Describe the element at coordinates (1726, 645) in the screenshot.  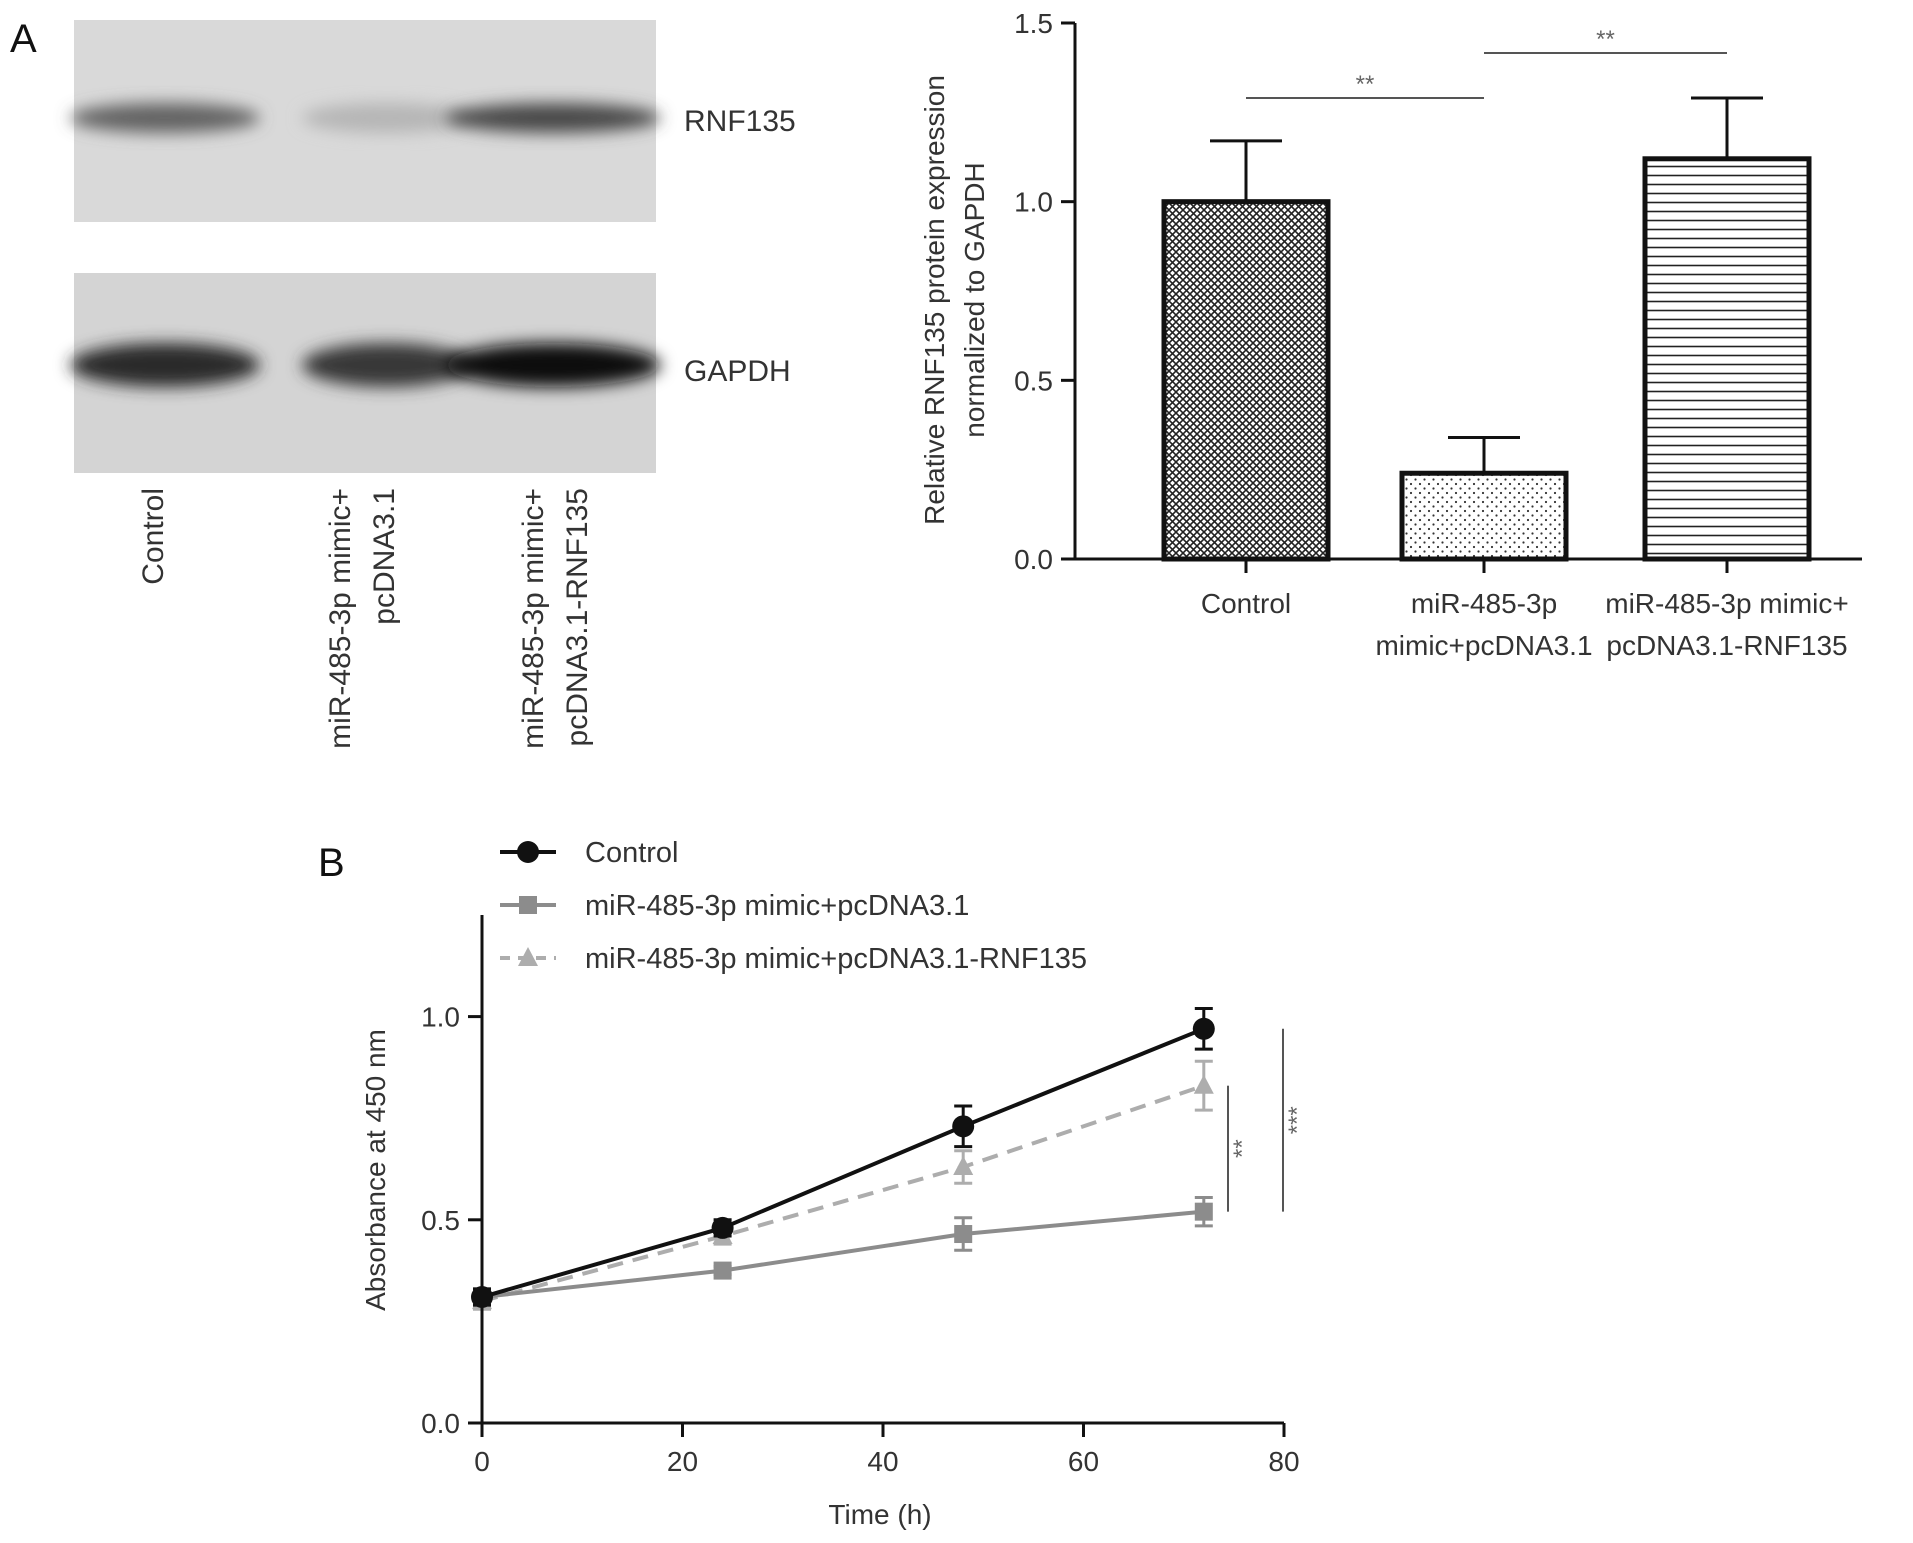
I see `bar-x-tick-label-2-line-2: pcDNA3.1-RNF135` at that location.